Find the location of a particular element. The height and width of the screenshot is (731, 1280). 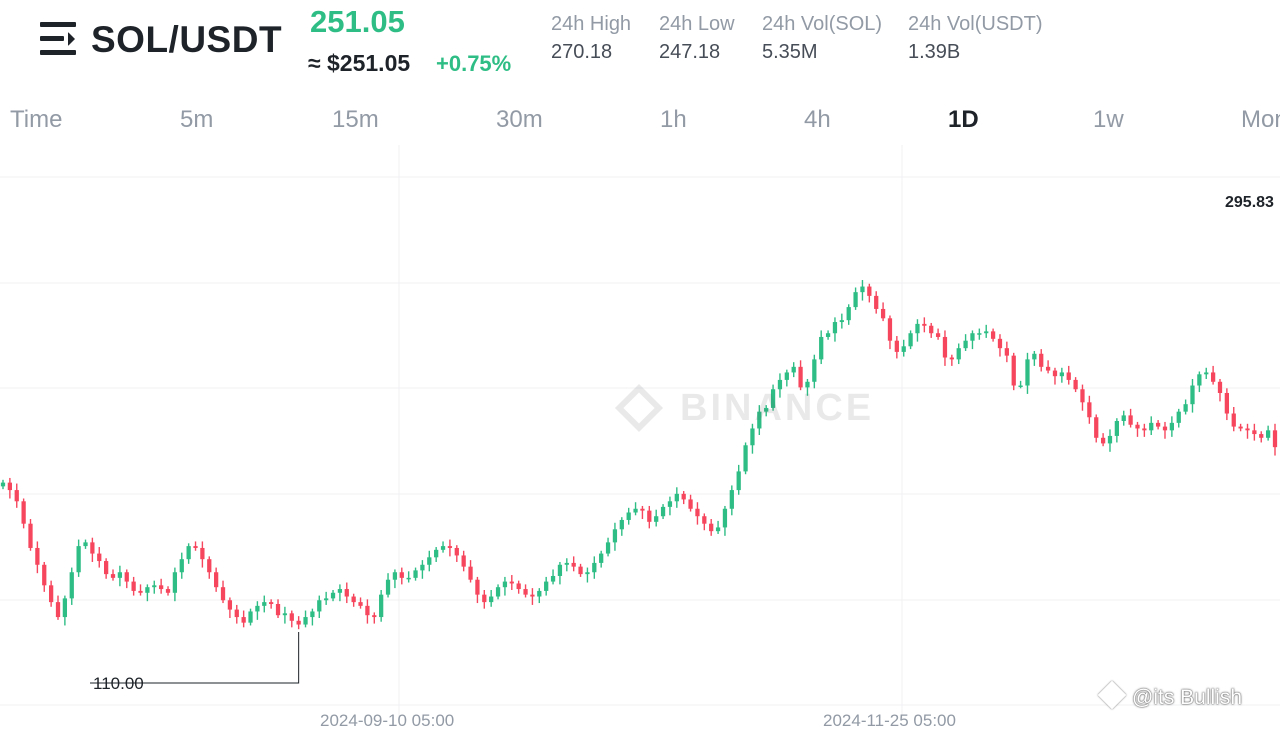

tab-5m: 5m is located at coordinates (197, 119).